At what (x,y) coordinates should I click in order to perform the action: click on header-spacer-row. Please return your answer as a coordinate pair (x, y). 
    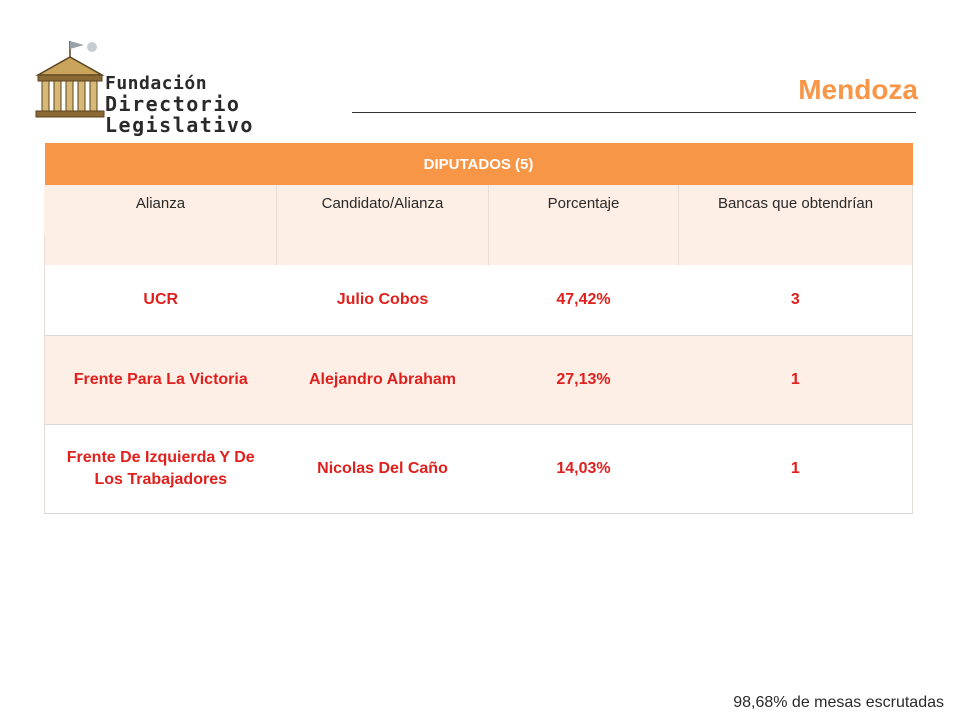
    Looking at the image, I should click on (479, 250).